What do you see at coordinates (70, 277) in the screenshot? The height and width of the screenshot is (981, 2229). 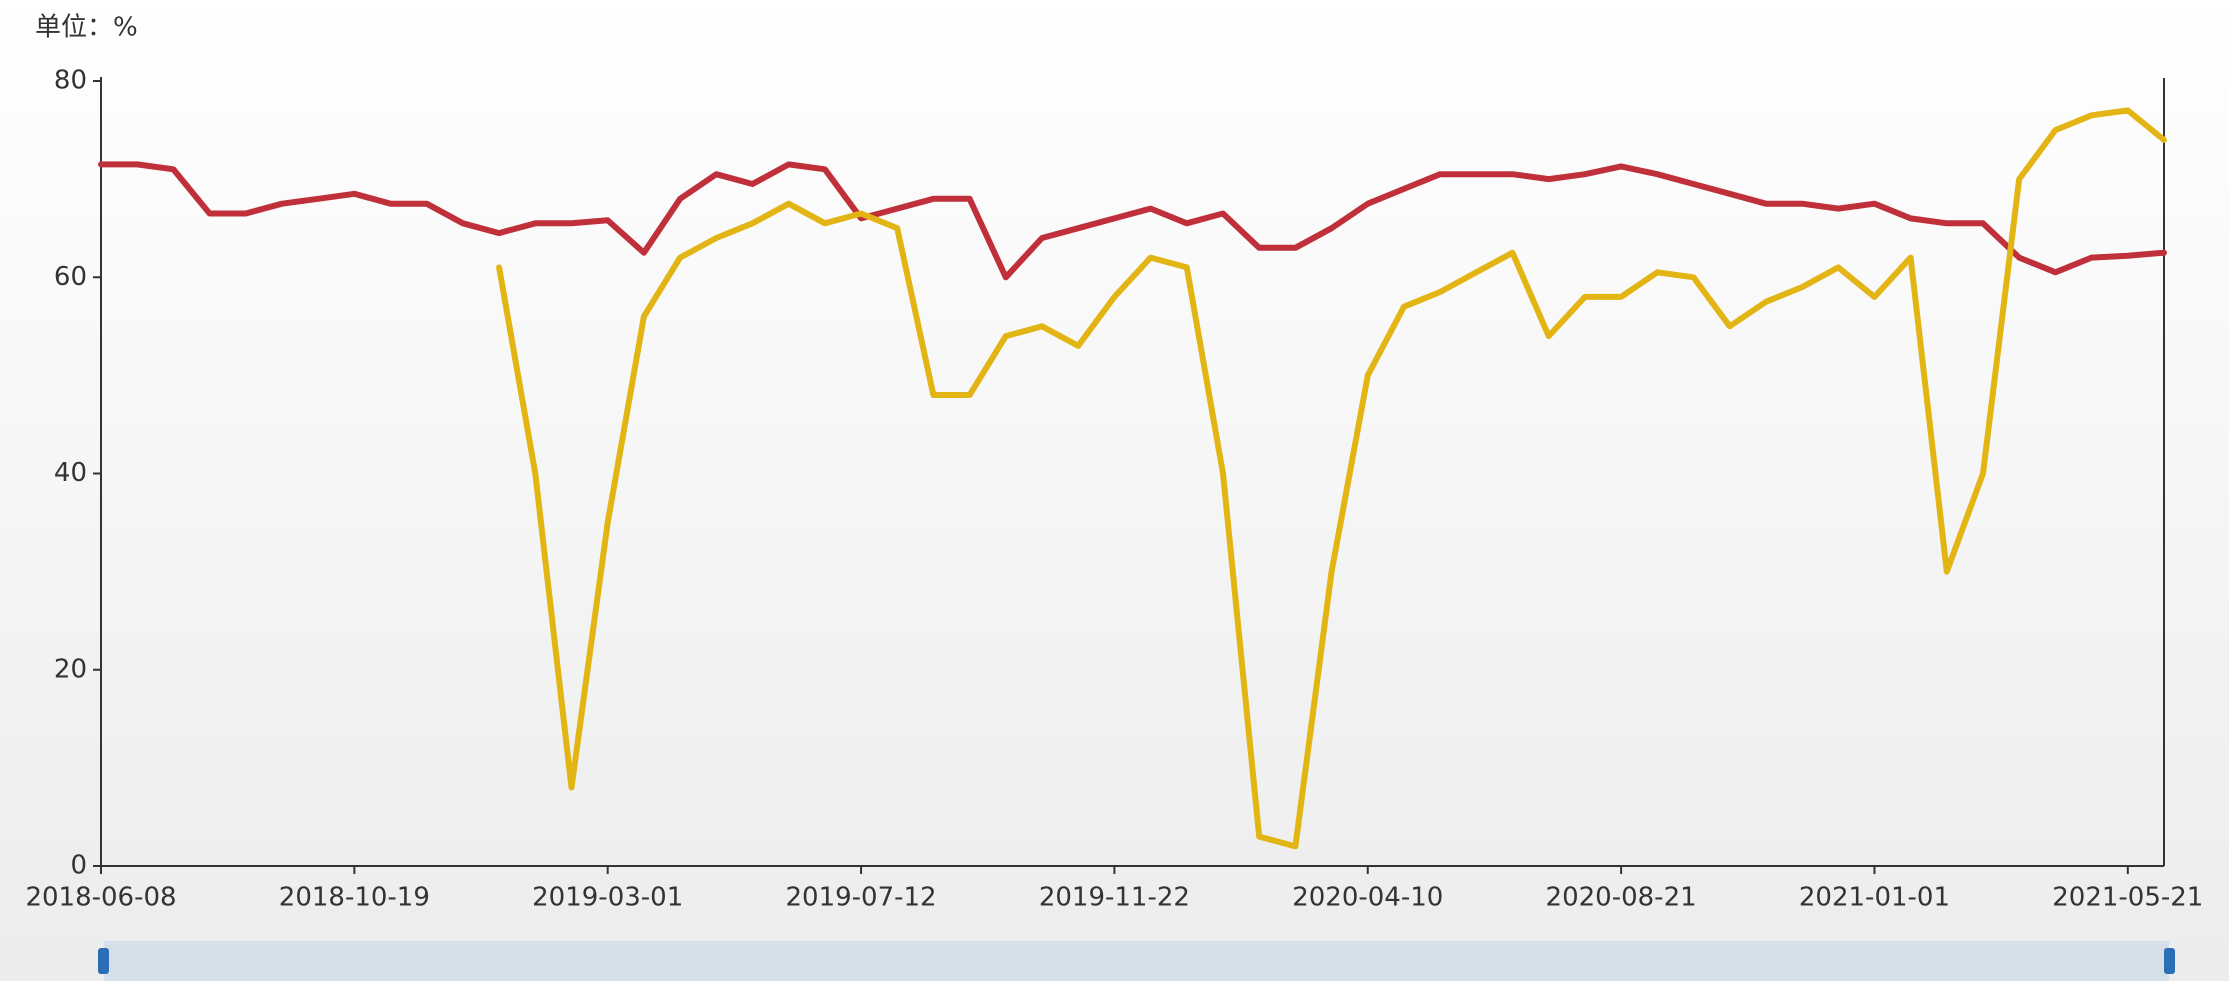 I see `y-tick-label: 60` at bounding box center [70, 277].